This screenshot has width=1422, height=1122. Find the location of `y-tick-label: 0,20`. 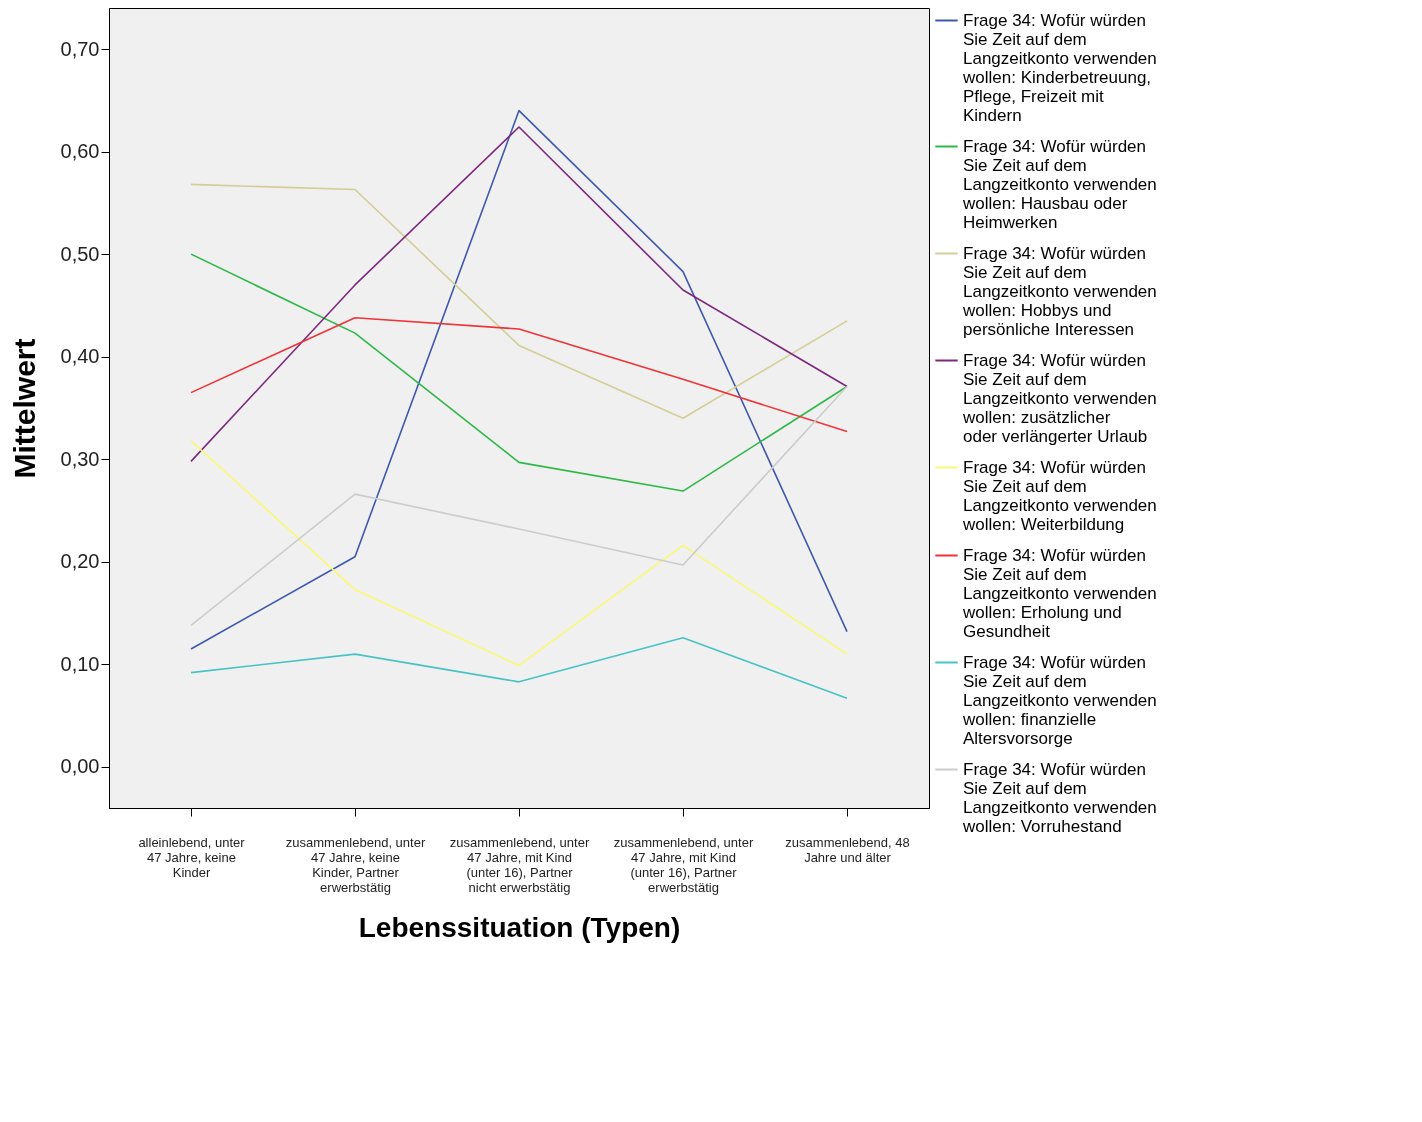

y-tick-label: 0,20 is located at coordinates (80, 561).